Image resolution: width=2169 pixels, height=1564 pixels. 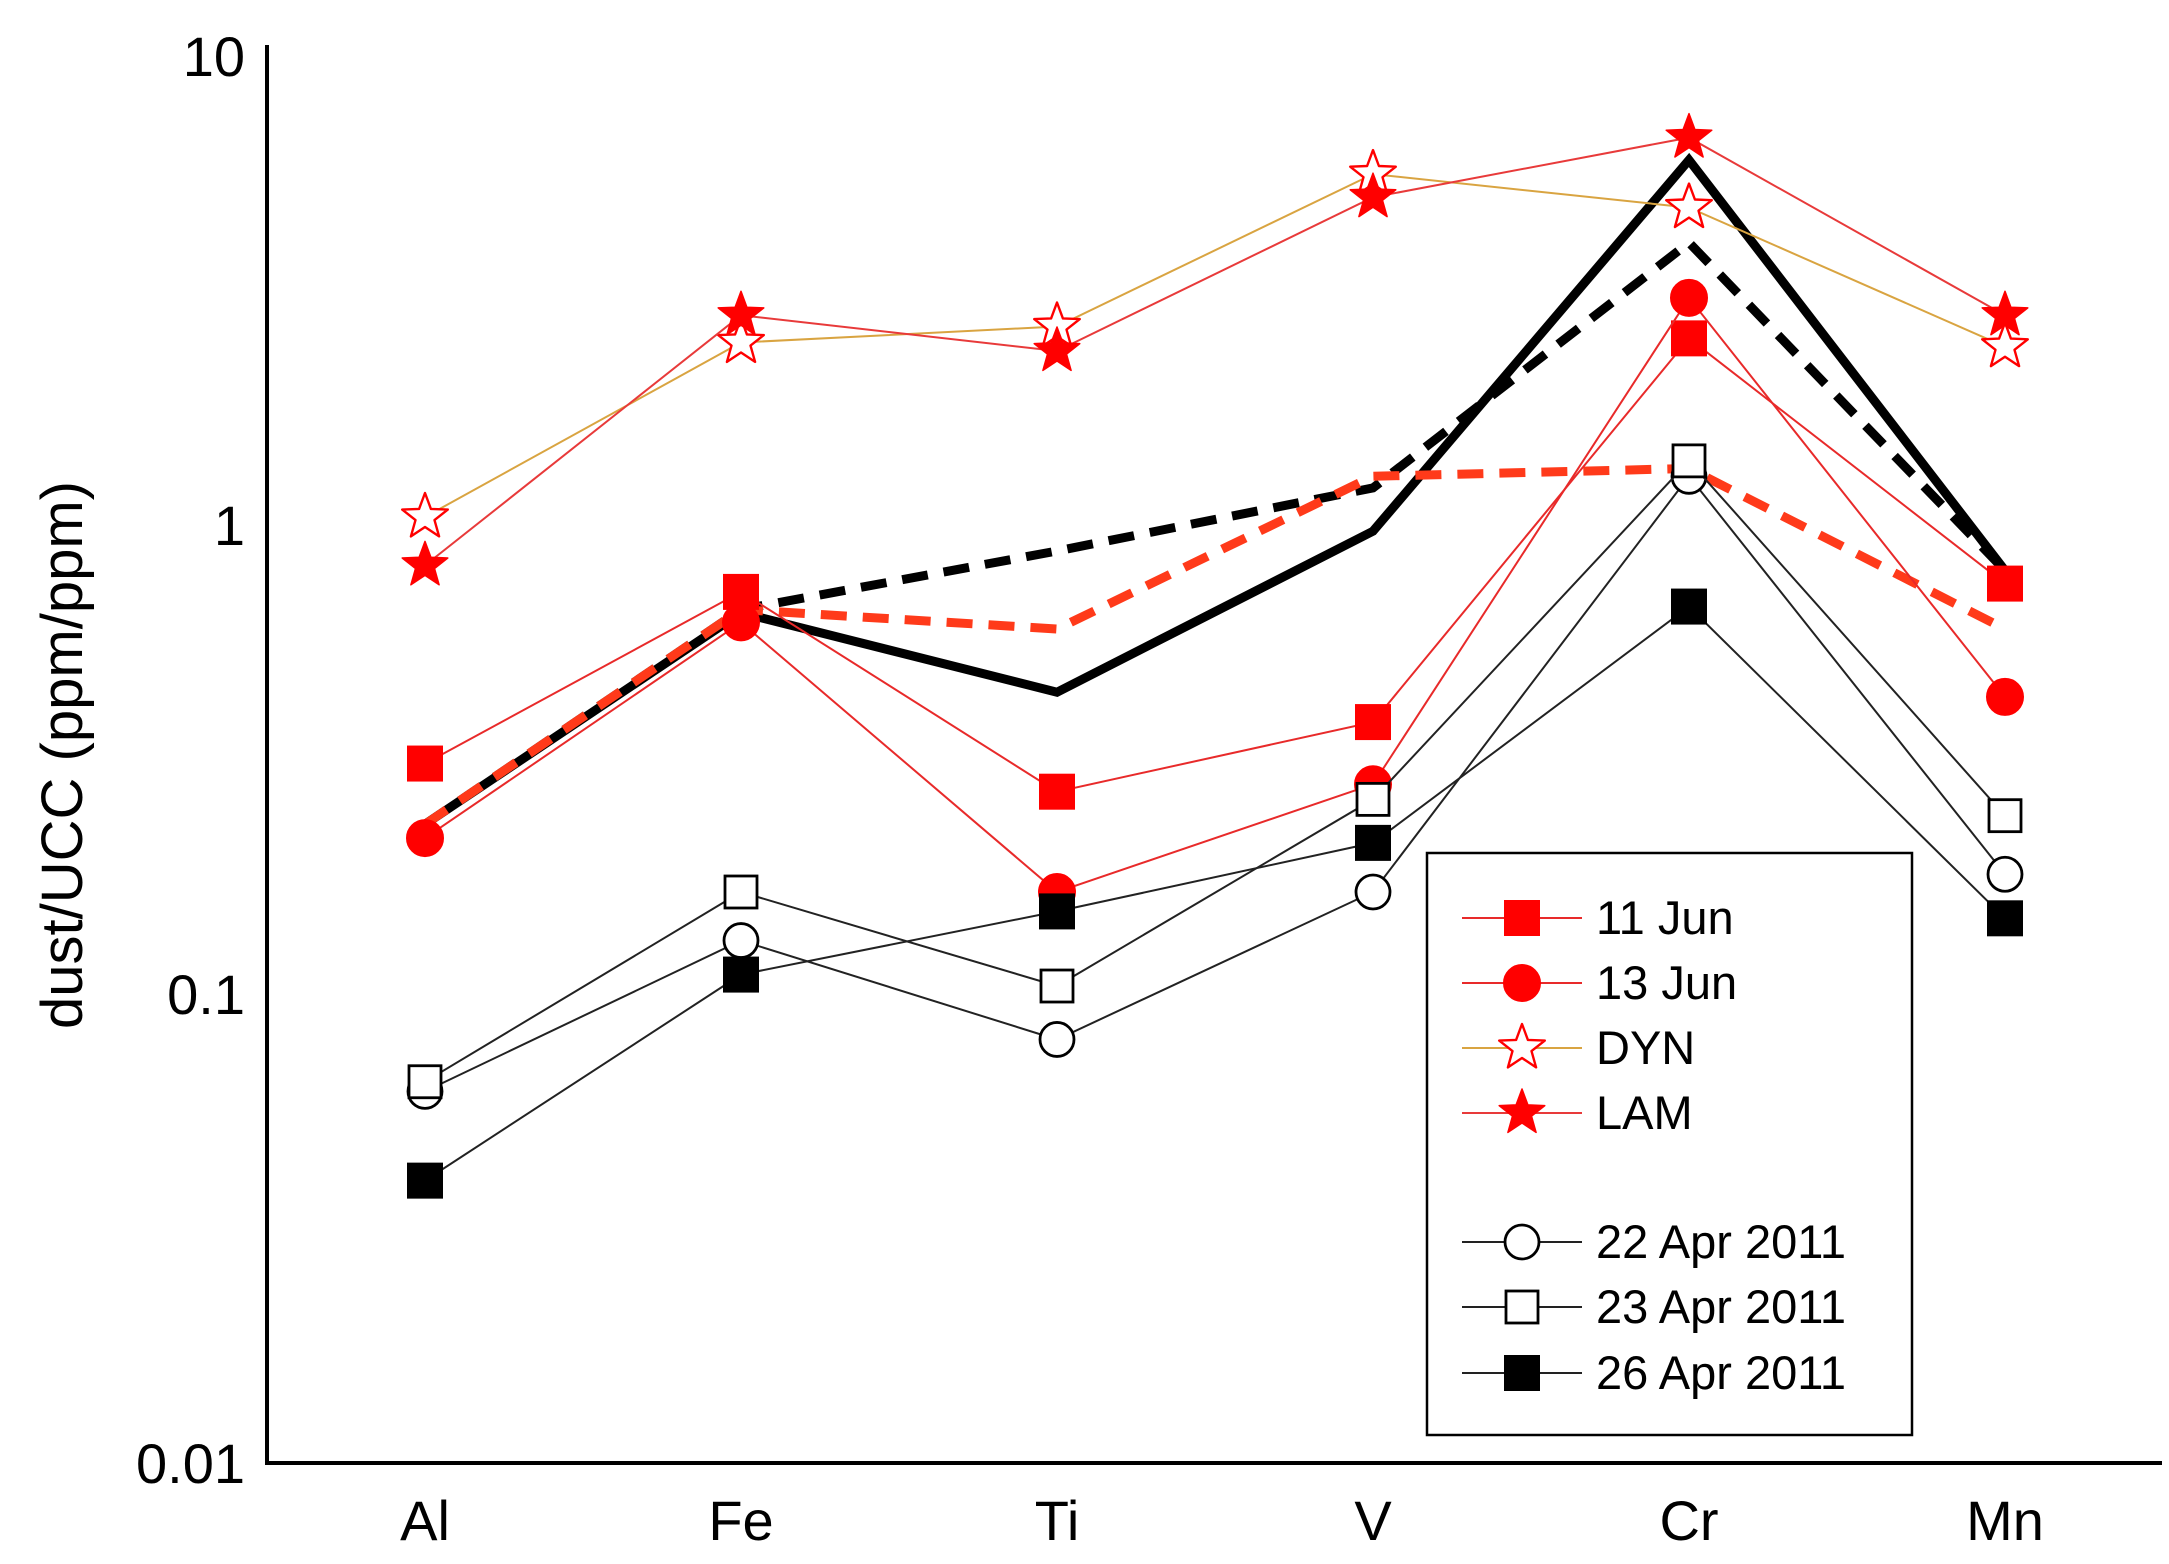 I want to click on x-tick-label: Mn, so click(x=2005, y=1520).